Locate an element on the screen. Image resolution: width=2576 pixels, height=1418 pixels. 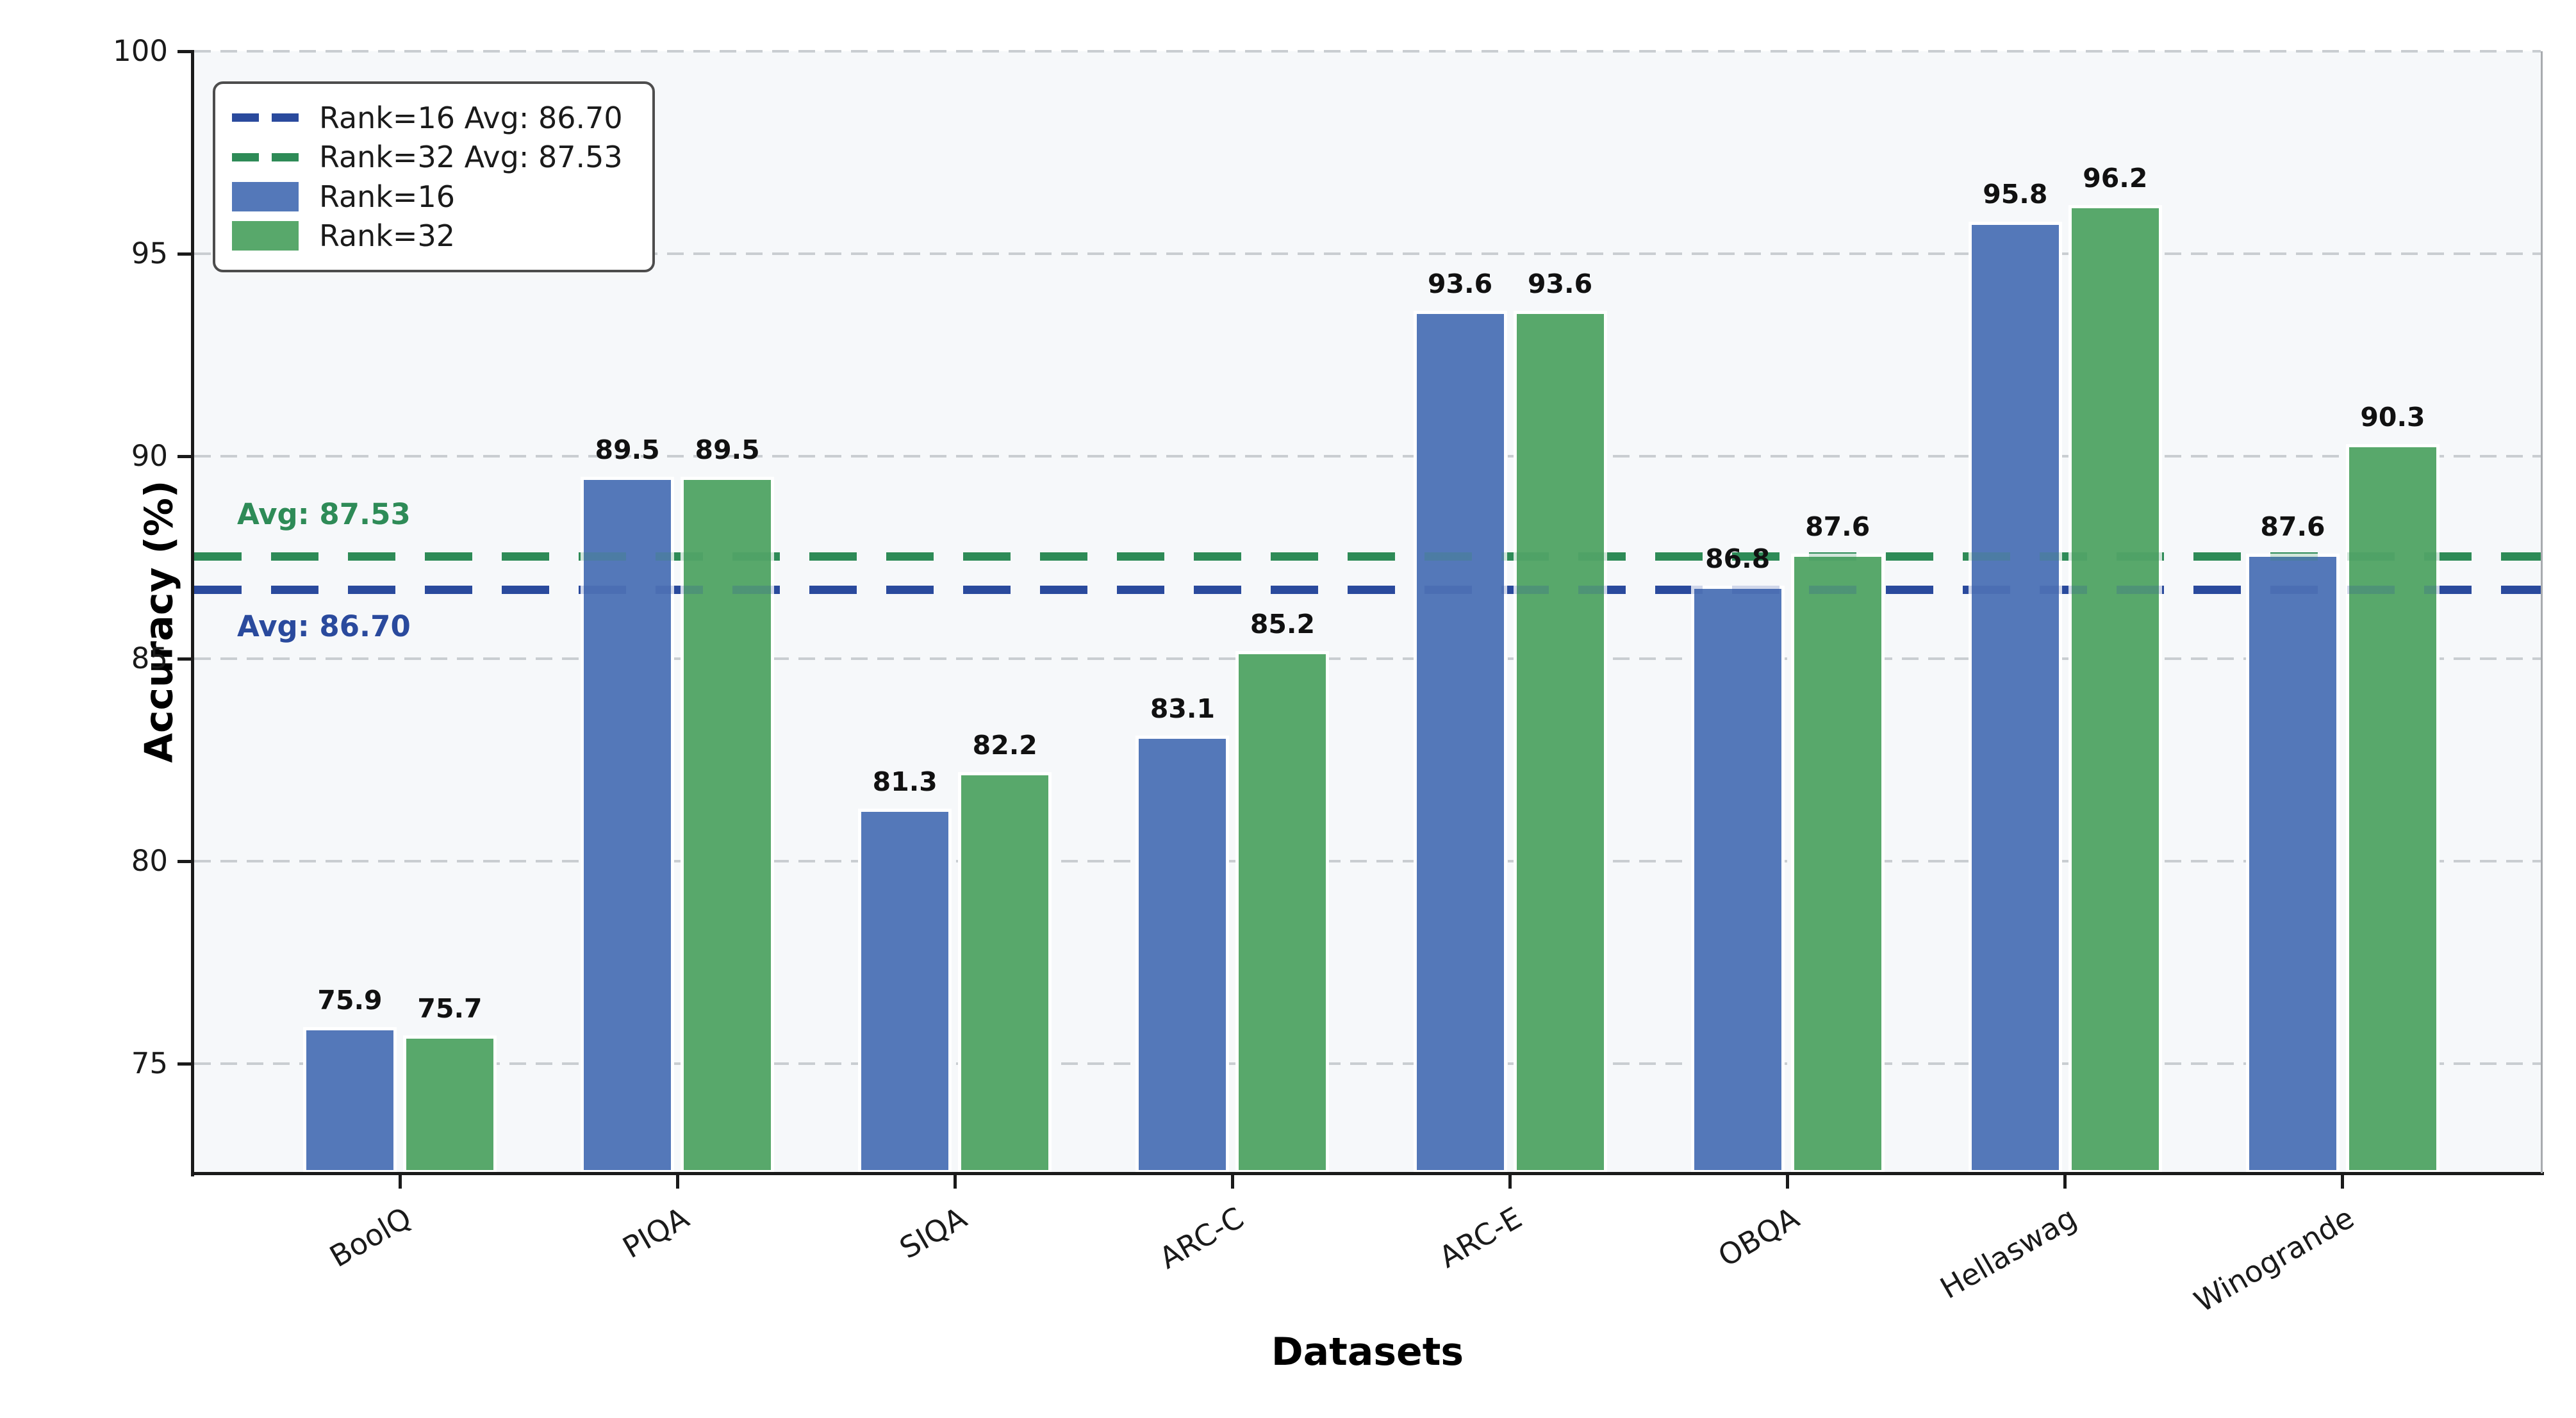
legend-label: Rank=16 Avg: 86.70 is located at coordinates (471, 117).